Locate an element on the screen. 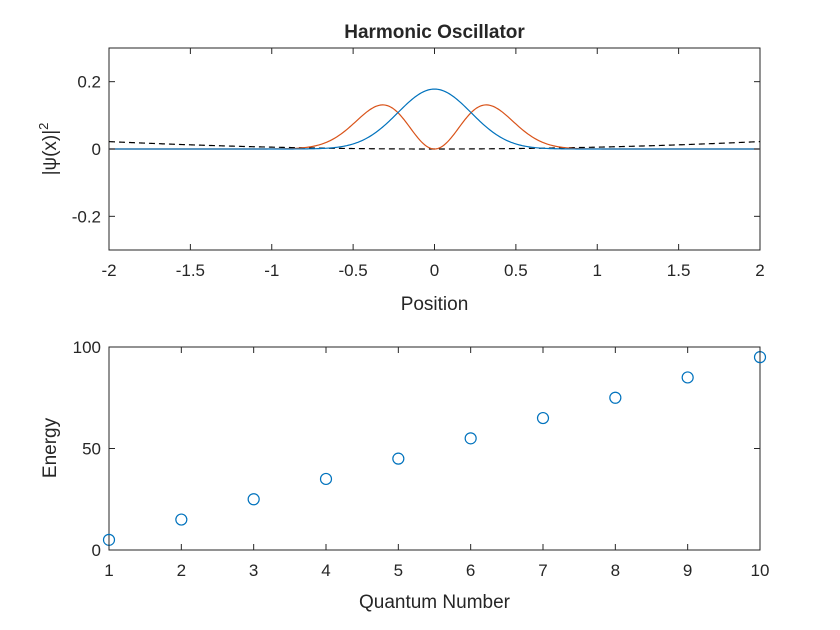 This screenshot has width=840, height=630. x-tick-label: -0.5 is located at coordinates (352, 270).